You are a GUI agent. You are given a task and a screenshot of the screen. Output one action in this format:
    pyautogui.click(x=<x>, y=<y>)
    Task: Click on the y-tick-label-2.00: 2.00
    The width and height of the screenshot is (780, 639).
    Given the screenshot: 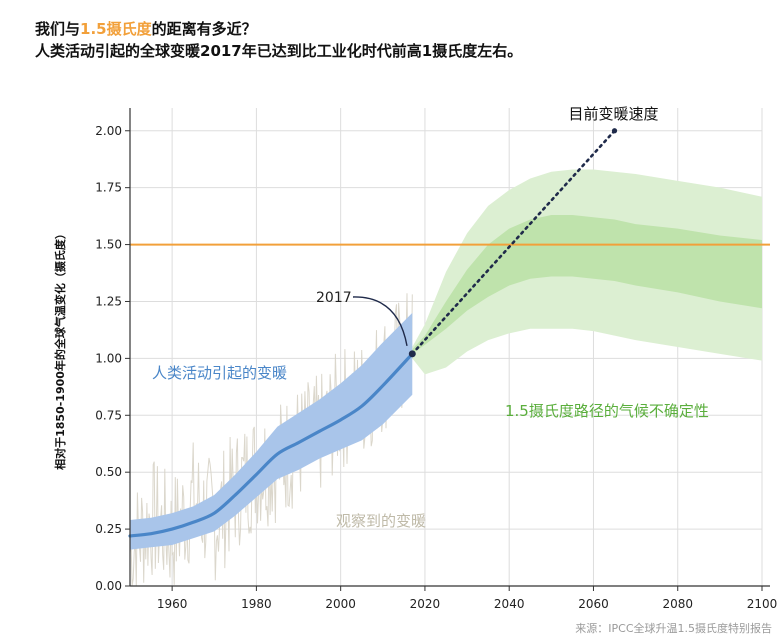 What is the action you would take?
    pyautogui.click(x=108, y=131)
    